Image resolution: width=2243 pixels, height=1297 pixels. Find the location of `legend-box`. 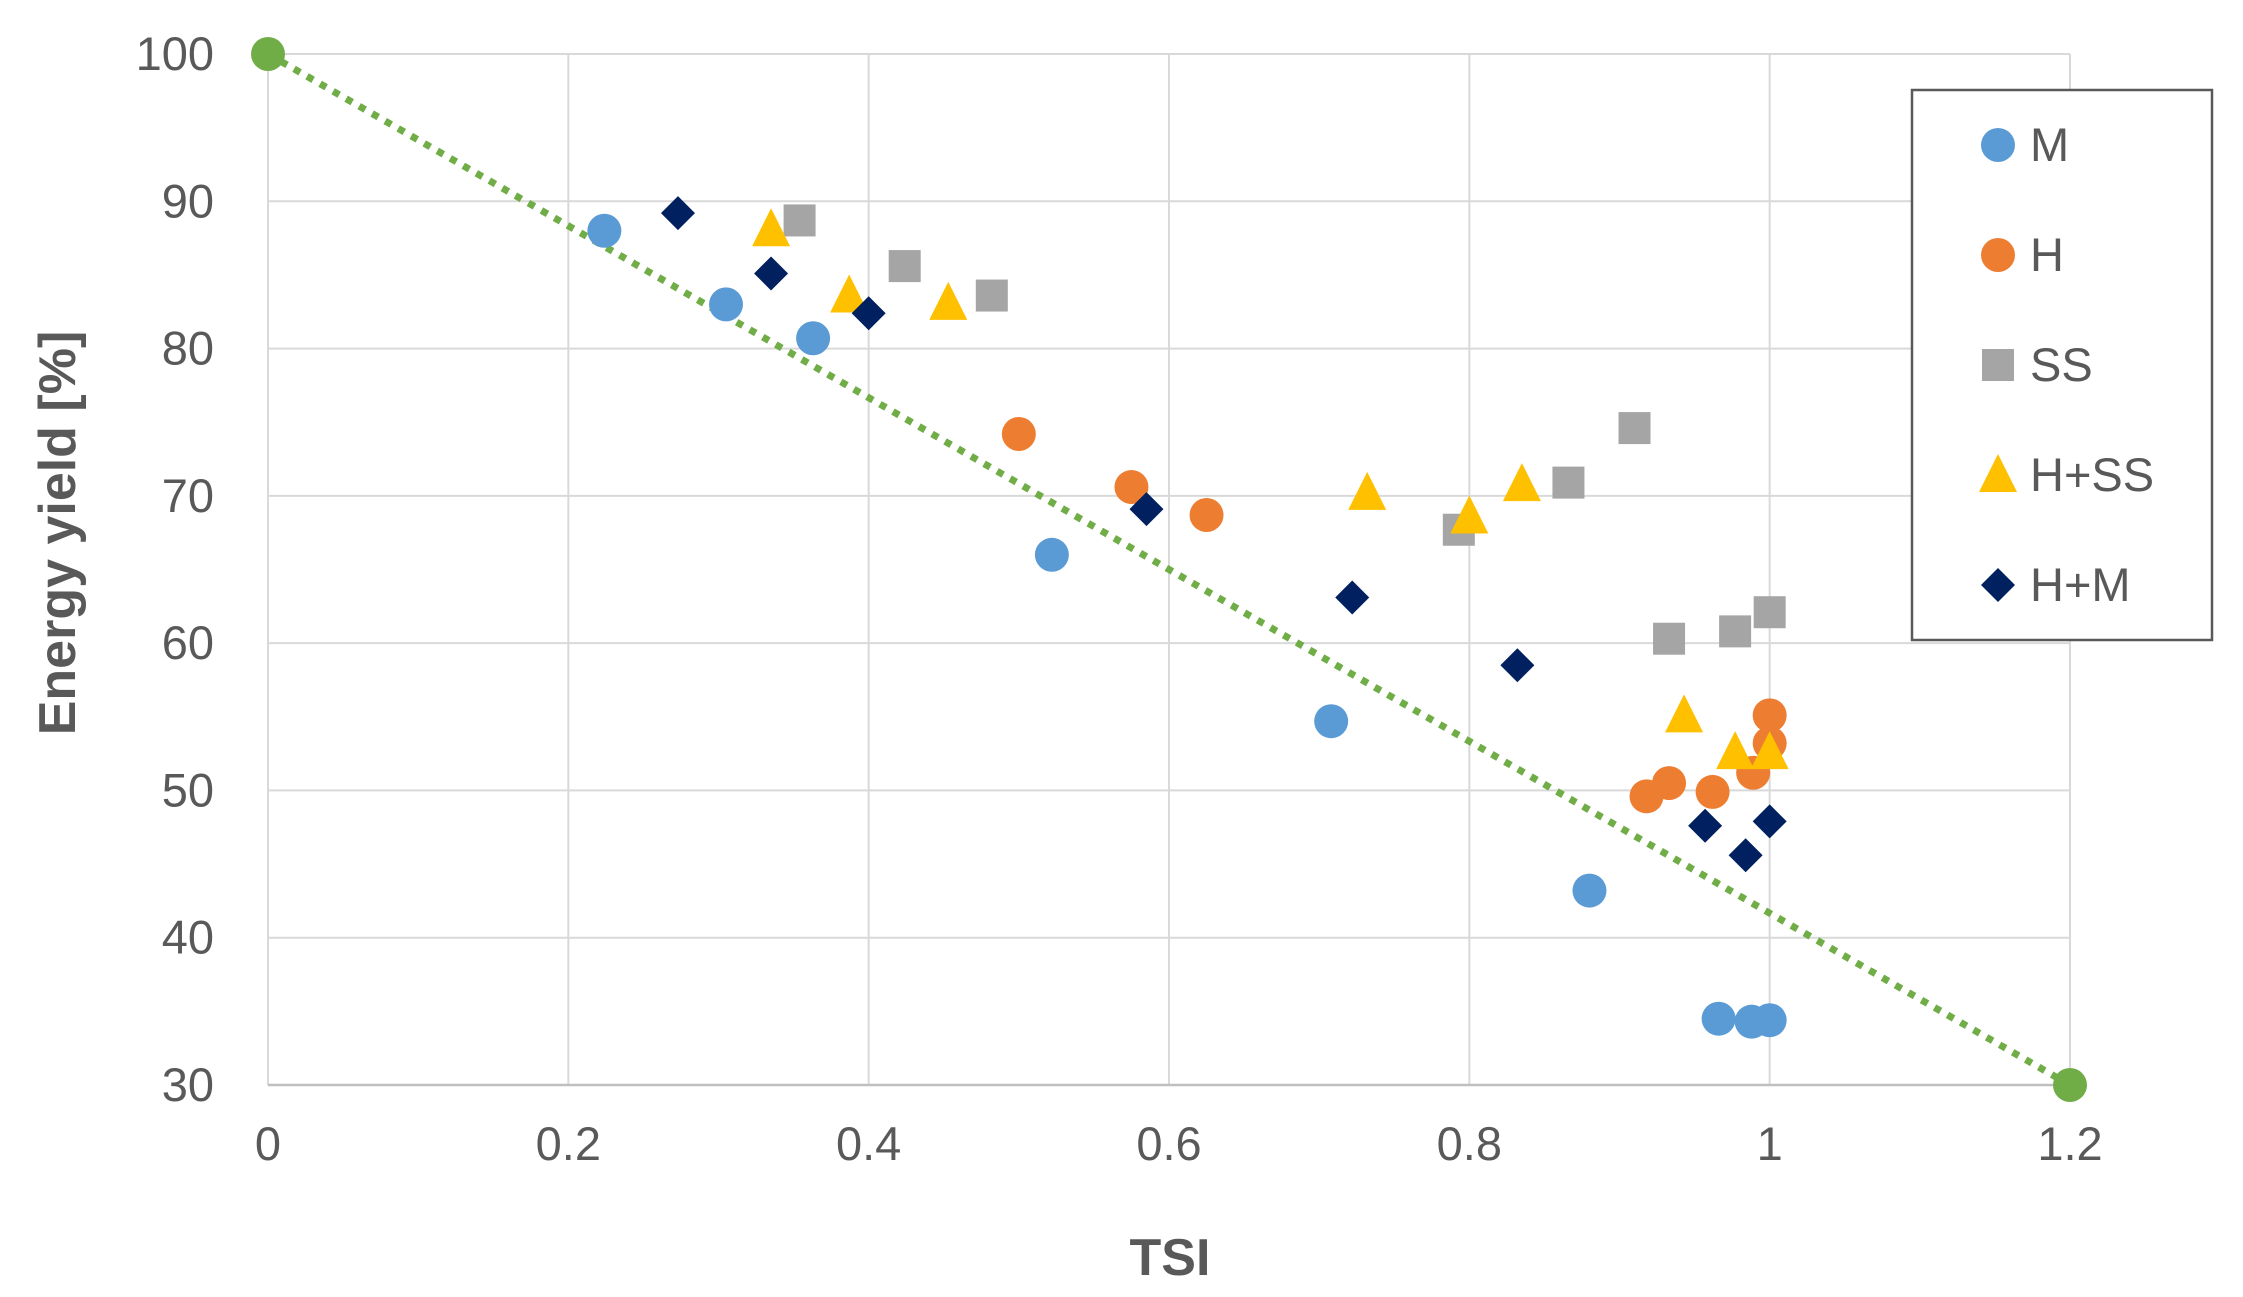

legend-box is located at coordinates (2062, 365).